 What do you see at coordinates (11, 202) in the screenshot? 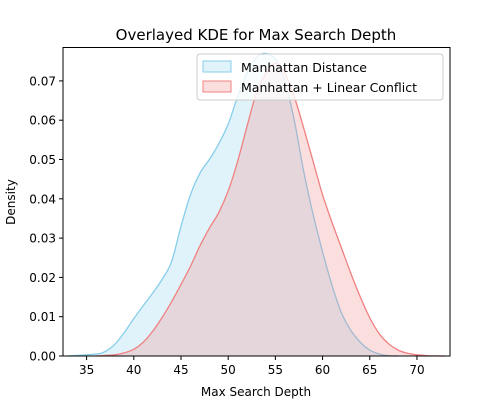
I see `y-axis-label: Density` at bounding box center [11, 202].